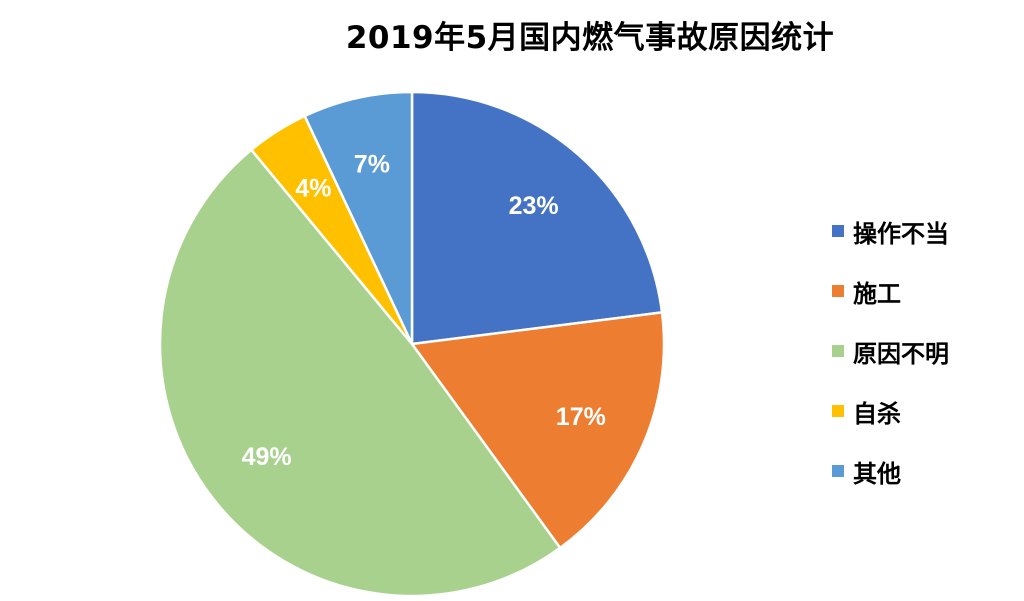 This screenshot has height=601, width=1024. What do you see at coordinates (922, 291) in the screenshot?
I see `legend-item-1: 施工` at bounding box center [922, 291].